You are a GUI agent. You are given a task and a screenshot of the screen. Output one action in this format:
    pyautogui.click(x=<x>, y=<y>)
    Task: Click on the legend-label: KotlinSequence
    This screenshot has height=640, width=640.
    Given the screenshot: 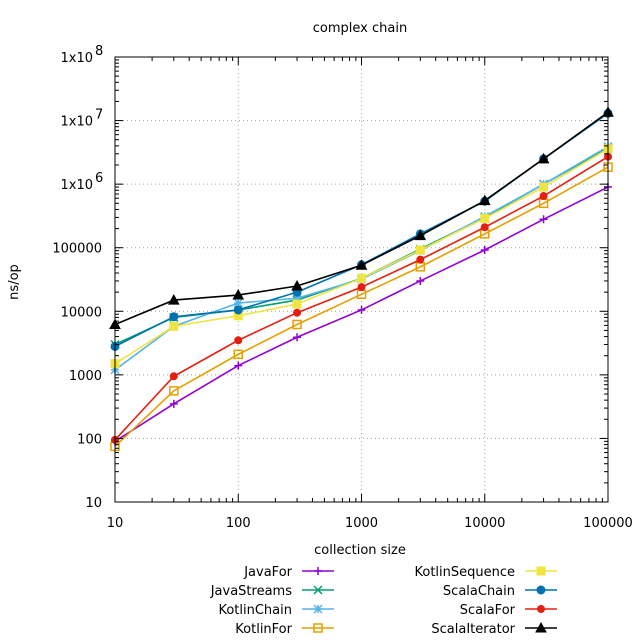 What is the action you would take?
    pyautogui.click(x=464, y=572)
    